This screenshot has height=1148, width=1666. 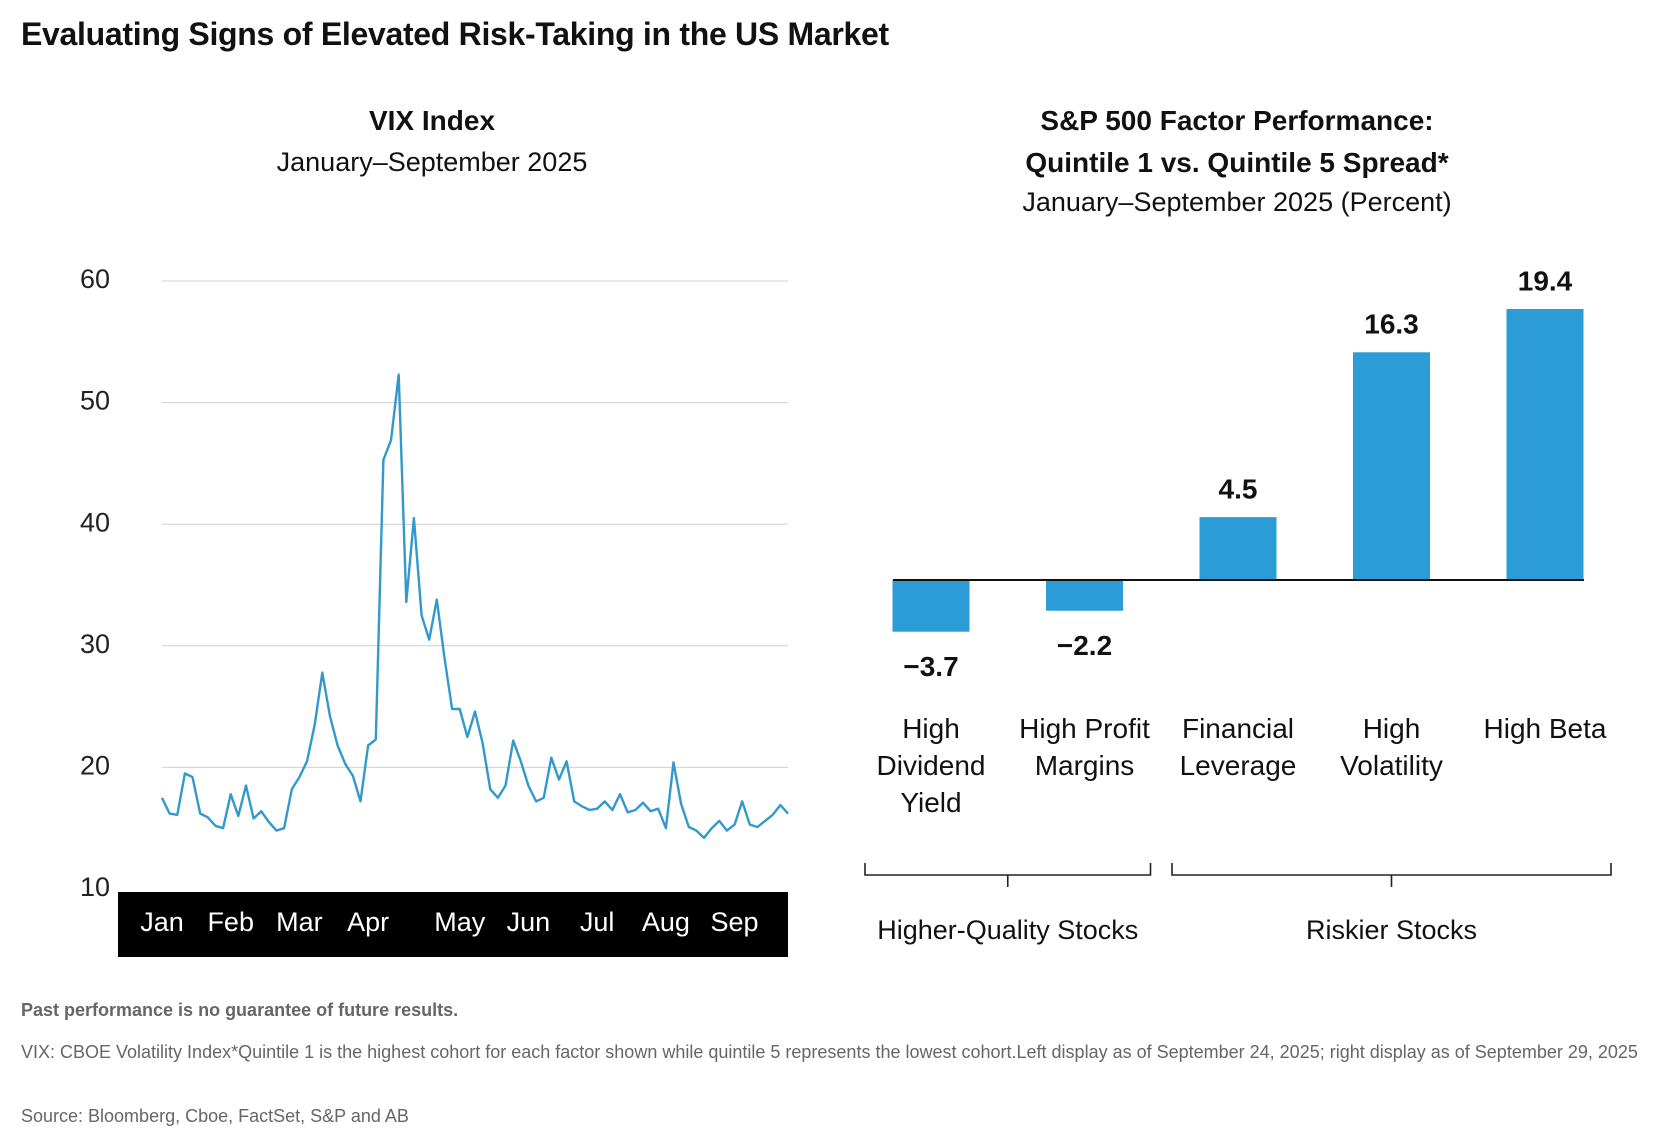 I want to click on x-tick-label: Jan, so click(x=162, y=922).